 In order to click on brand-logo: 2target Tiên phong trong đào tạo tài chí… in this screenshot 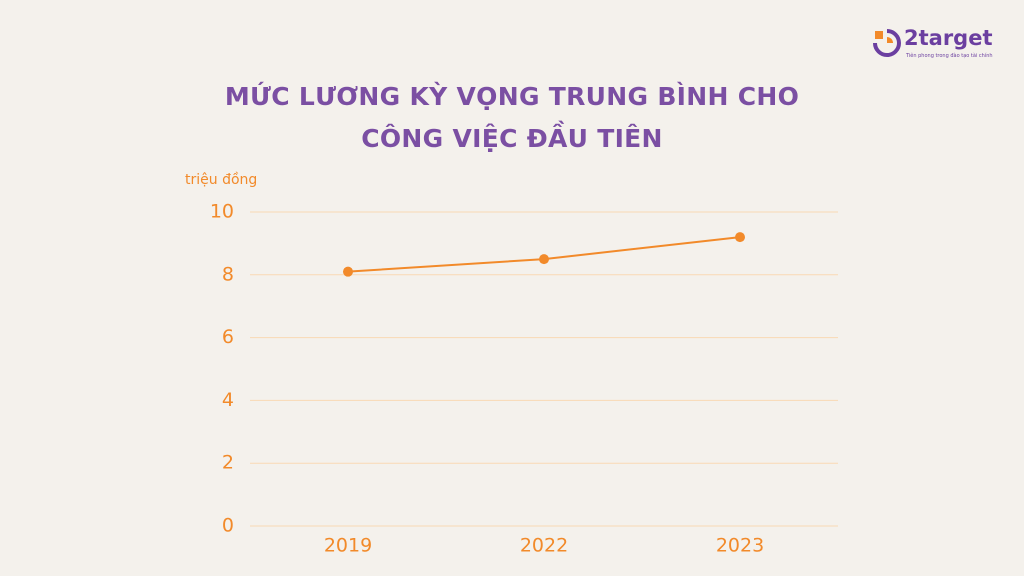, I will do `click(937, 44)`.